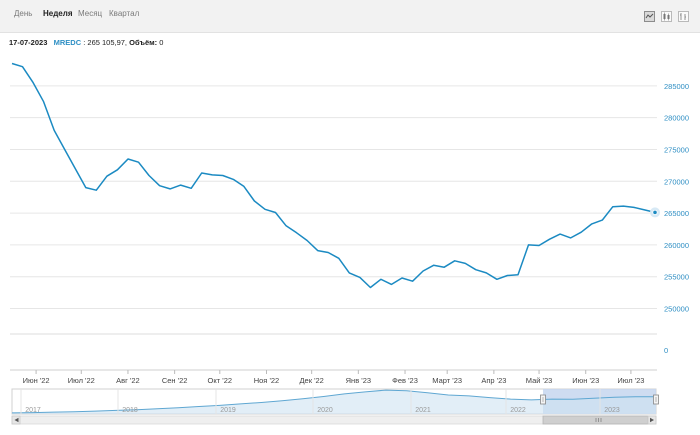 This screenshot has width=700, height=435. What do you see at coordinates (630, 380) in the screenshot?
I see `x-tick-label: Июл '23` at bounding box center [630, 380].